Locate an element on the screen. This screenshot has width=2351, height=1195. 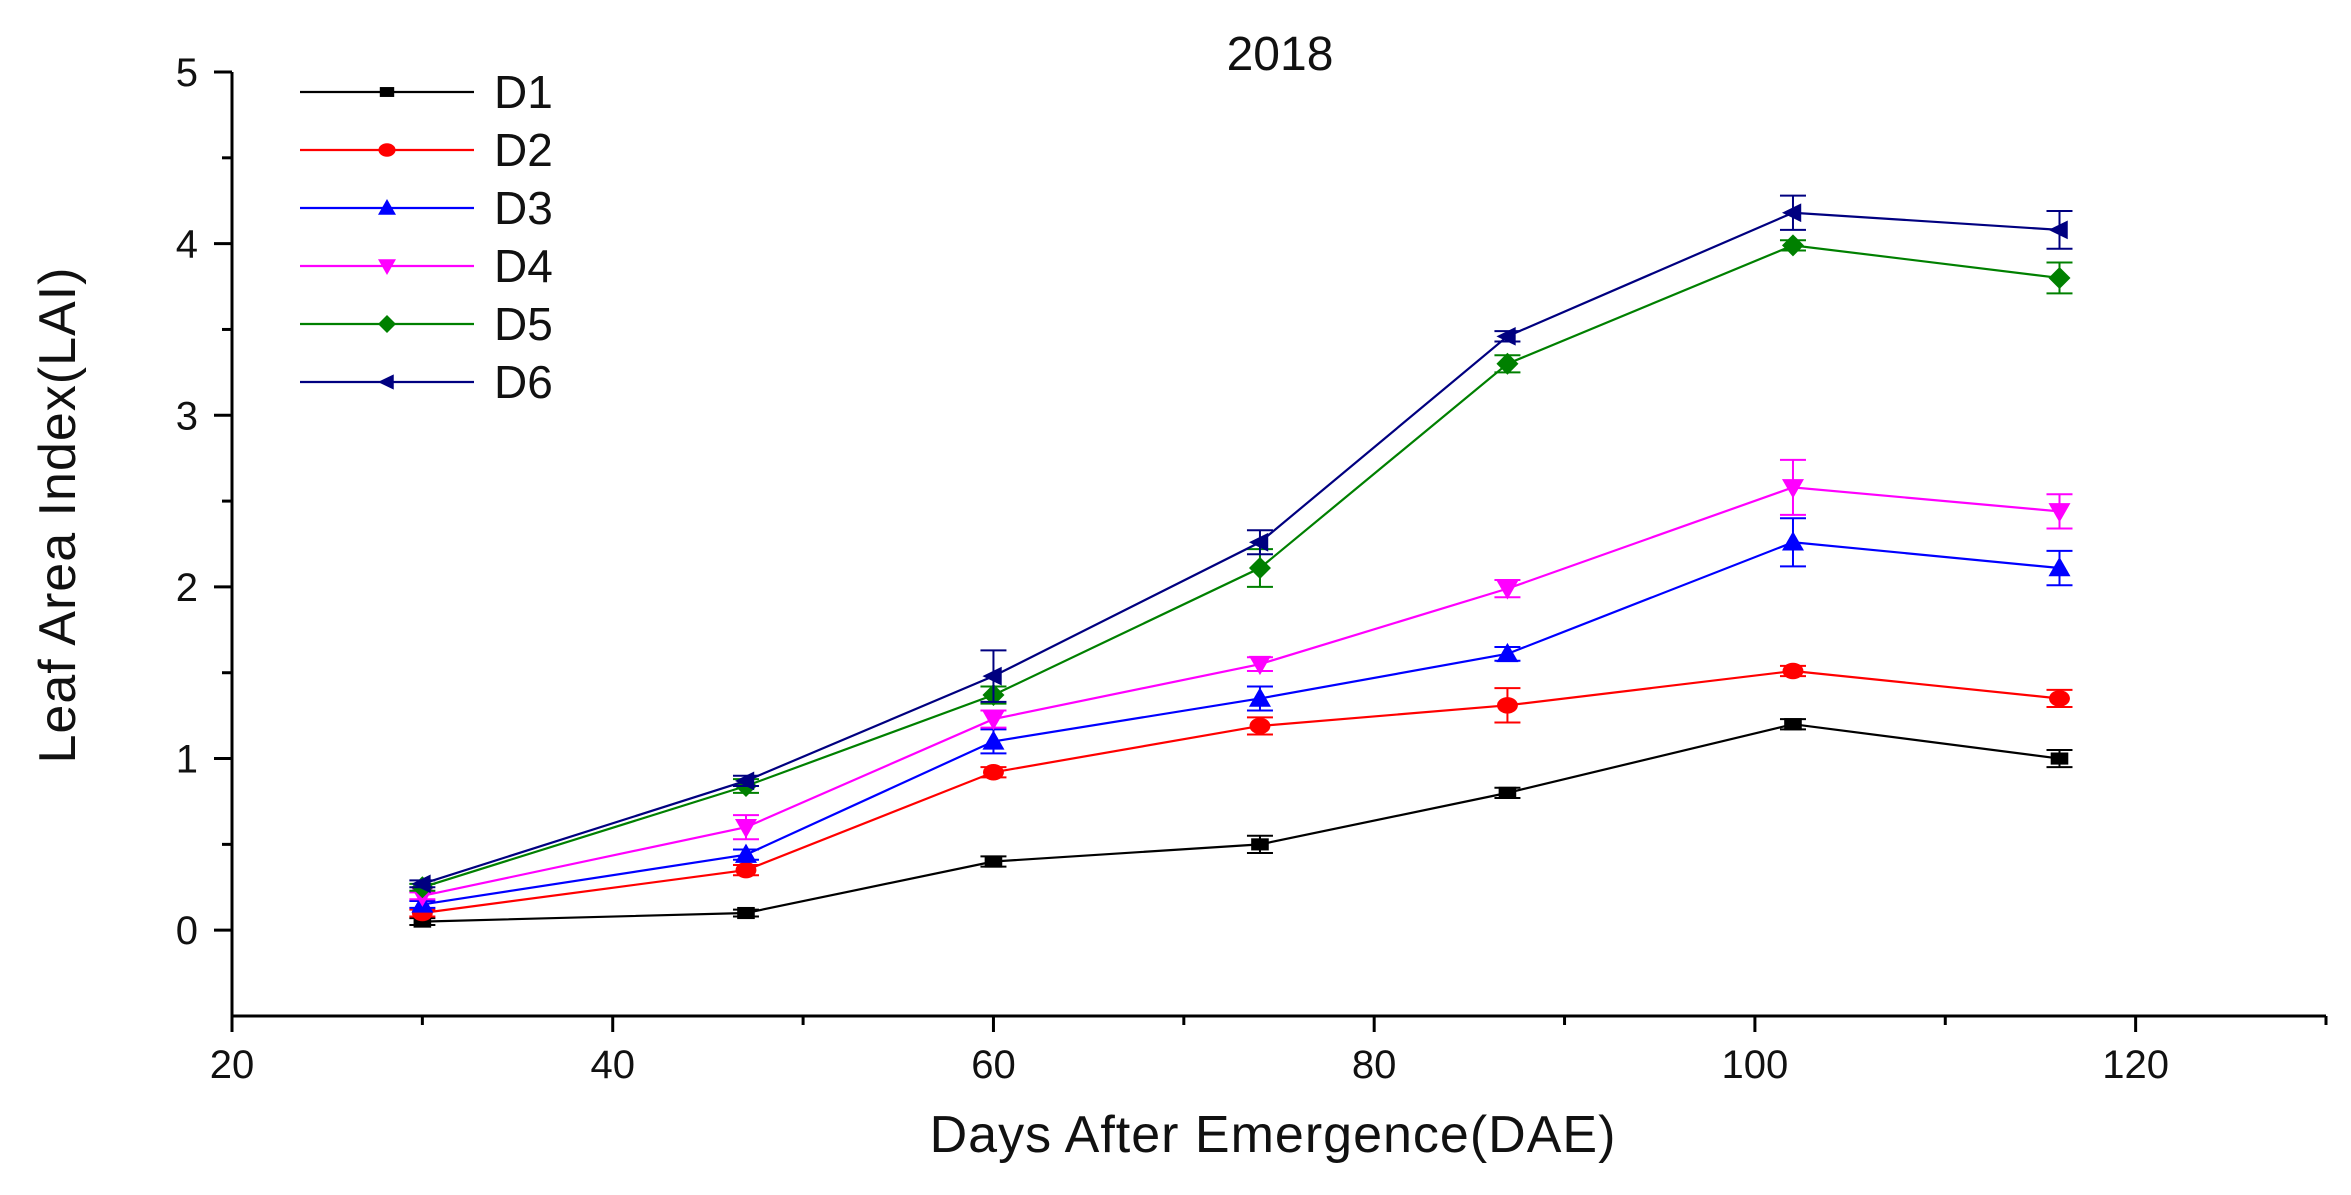
x-tick-label: 60 is located at coordinates (993, 1065).